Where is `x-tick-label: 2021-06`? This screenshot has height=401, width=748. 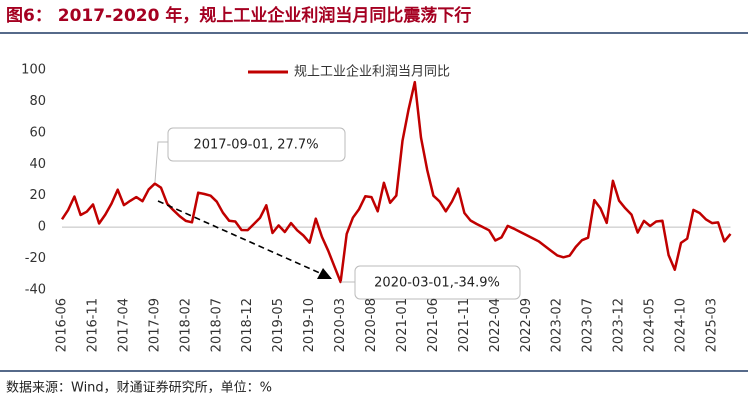
x-tick-label: 2021-06 is located at coordinates (433, 325).